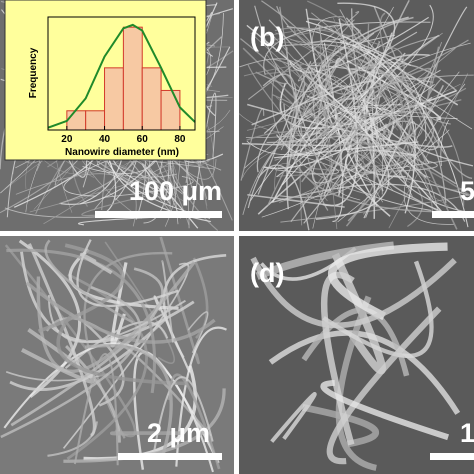 The width and height of the screenshot is (474, 474). I want to click on panel-label: (b), so click(267, 37).